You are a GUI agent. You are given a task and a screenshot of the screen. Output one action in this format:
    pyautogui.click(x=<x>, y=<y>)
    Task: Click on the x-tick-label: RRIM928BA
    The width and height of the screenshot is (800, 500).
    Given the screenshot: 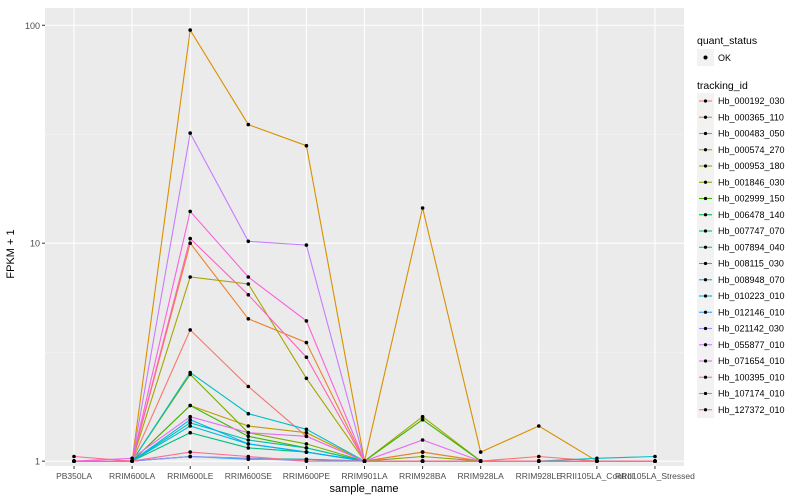 What is the action you would take?
    pyautogui.click(x=423, y=476)
    